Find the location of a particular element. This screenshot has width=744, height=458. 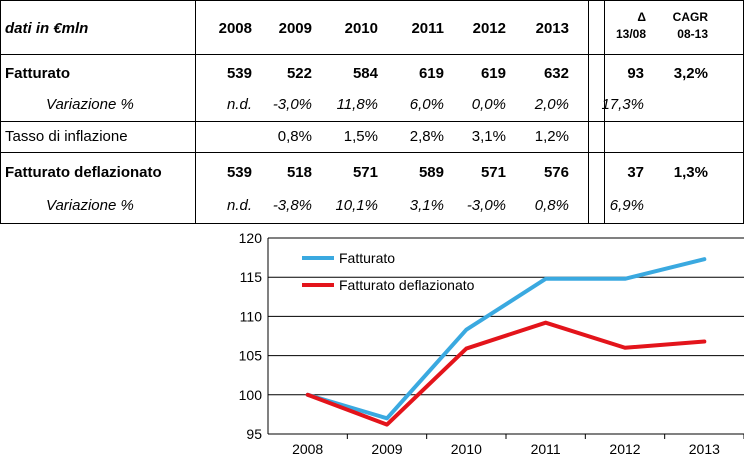

x-tick-label: 2009 is located at coordinates (386, 449).